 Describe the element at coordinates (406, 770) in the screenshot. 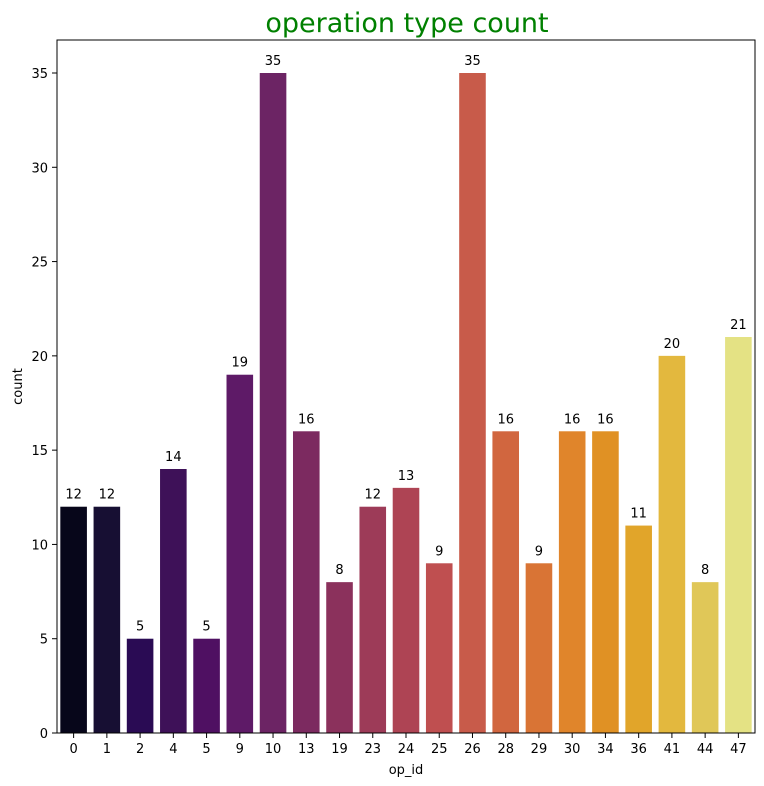

I see `x-axis-label: op_id` at that location.